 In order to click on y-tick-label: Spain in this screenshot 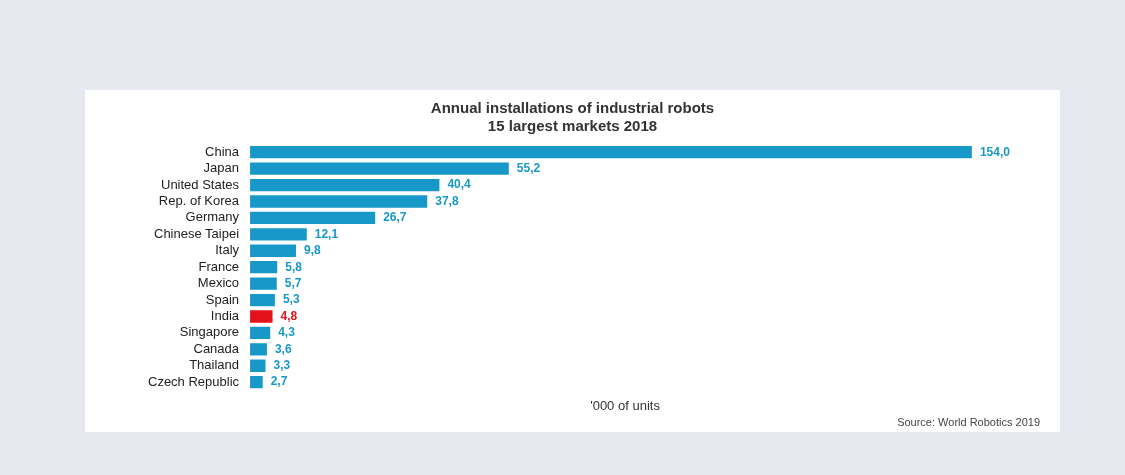, I will do `click(222, 299)`.